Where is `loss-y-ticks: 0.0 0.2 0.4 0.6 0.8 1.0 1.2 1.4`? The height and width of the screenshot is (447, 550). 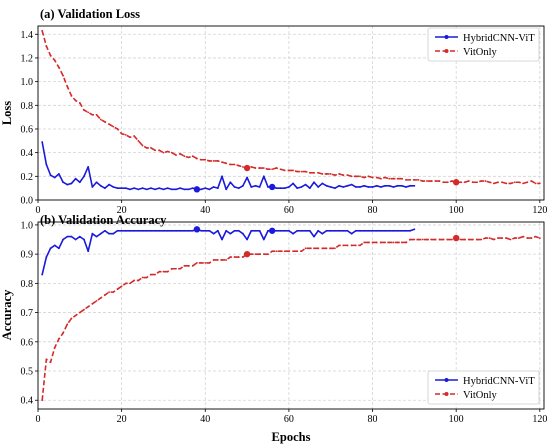
loss-y-ticks: 0.0 0.2 0.4 0.6 0.8 1.0 1.2 1.4 is located at coordinates (29, 118).